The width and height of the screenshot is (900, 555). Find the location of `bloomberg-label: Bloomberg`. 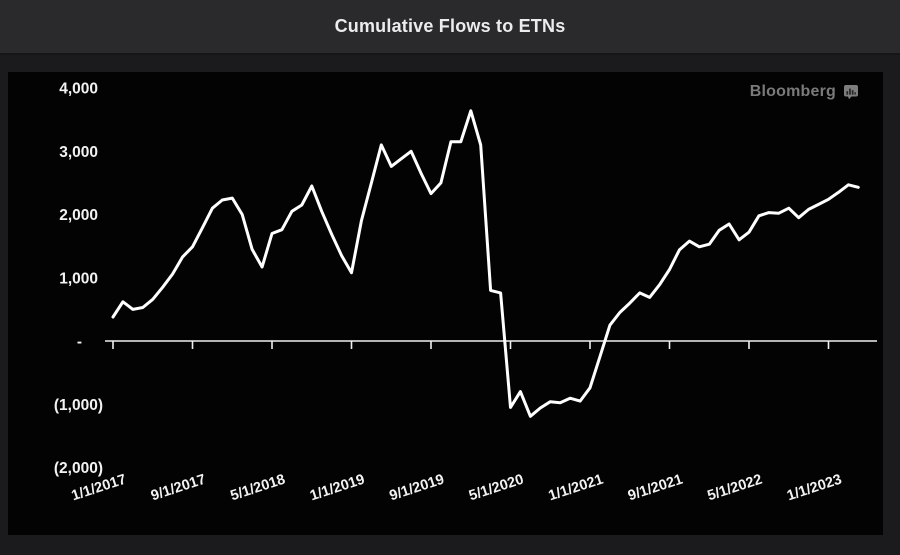

bloomberg-label: Bloomberg is located at coordinates (792, 91).